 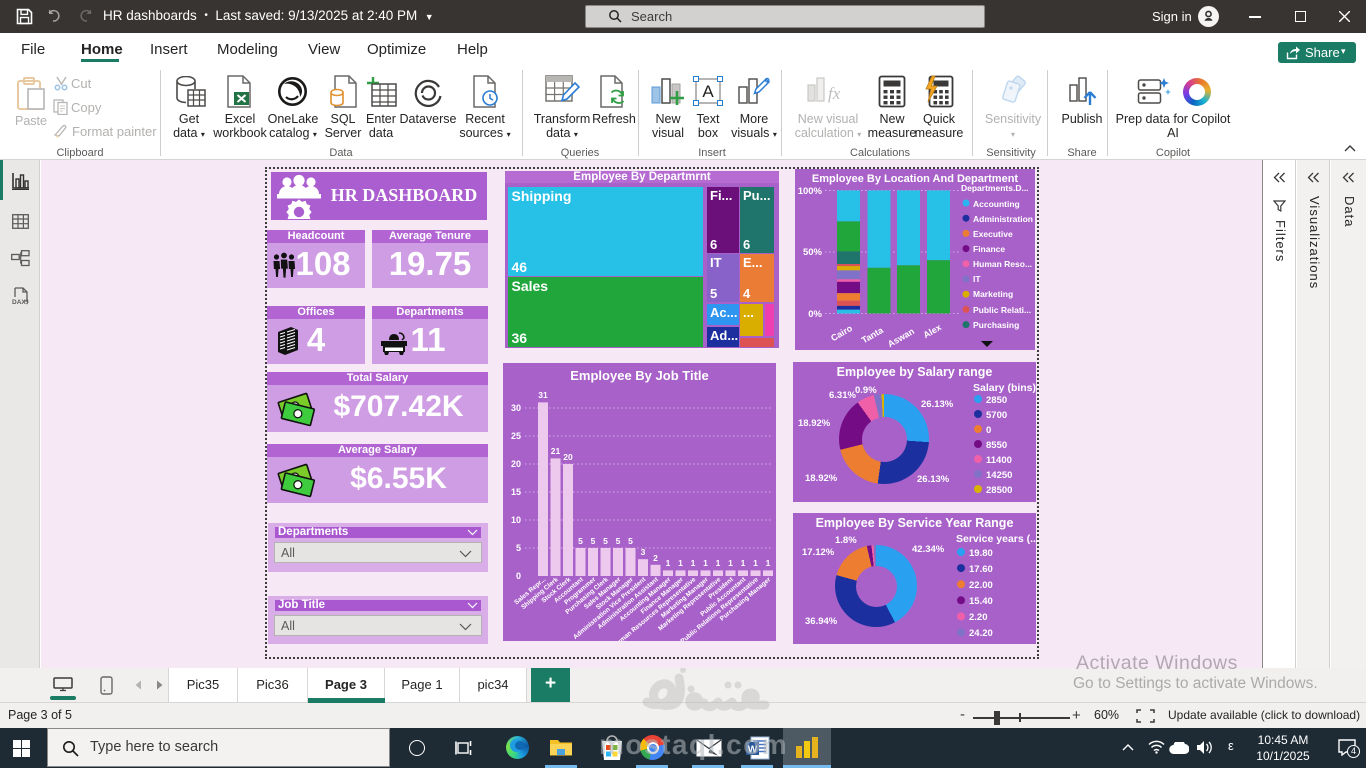 What do you see at coordinates (981, 633) in the screenshot?
I see `svg-text: 24.20` at bounding box center [981, 633].